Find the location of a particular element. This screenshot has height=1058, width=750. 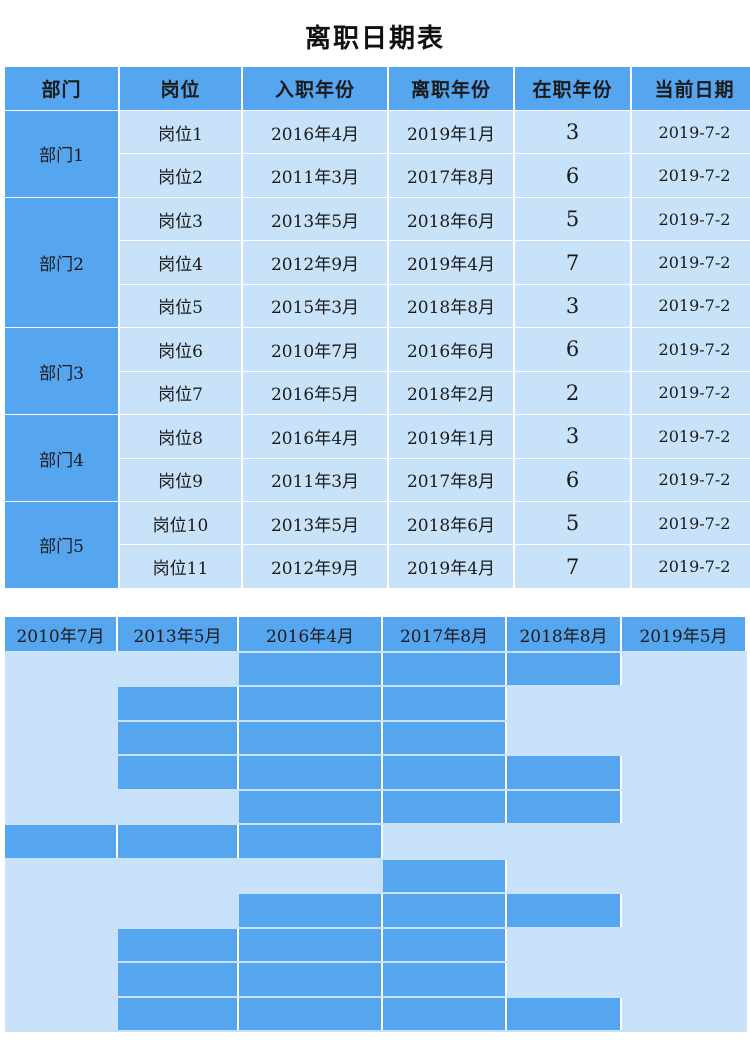

years-cell: 2 is located at coordinates (572, 393).